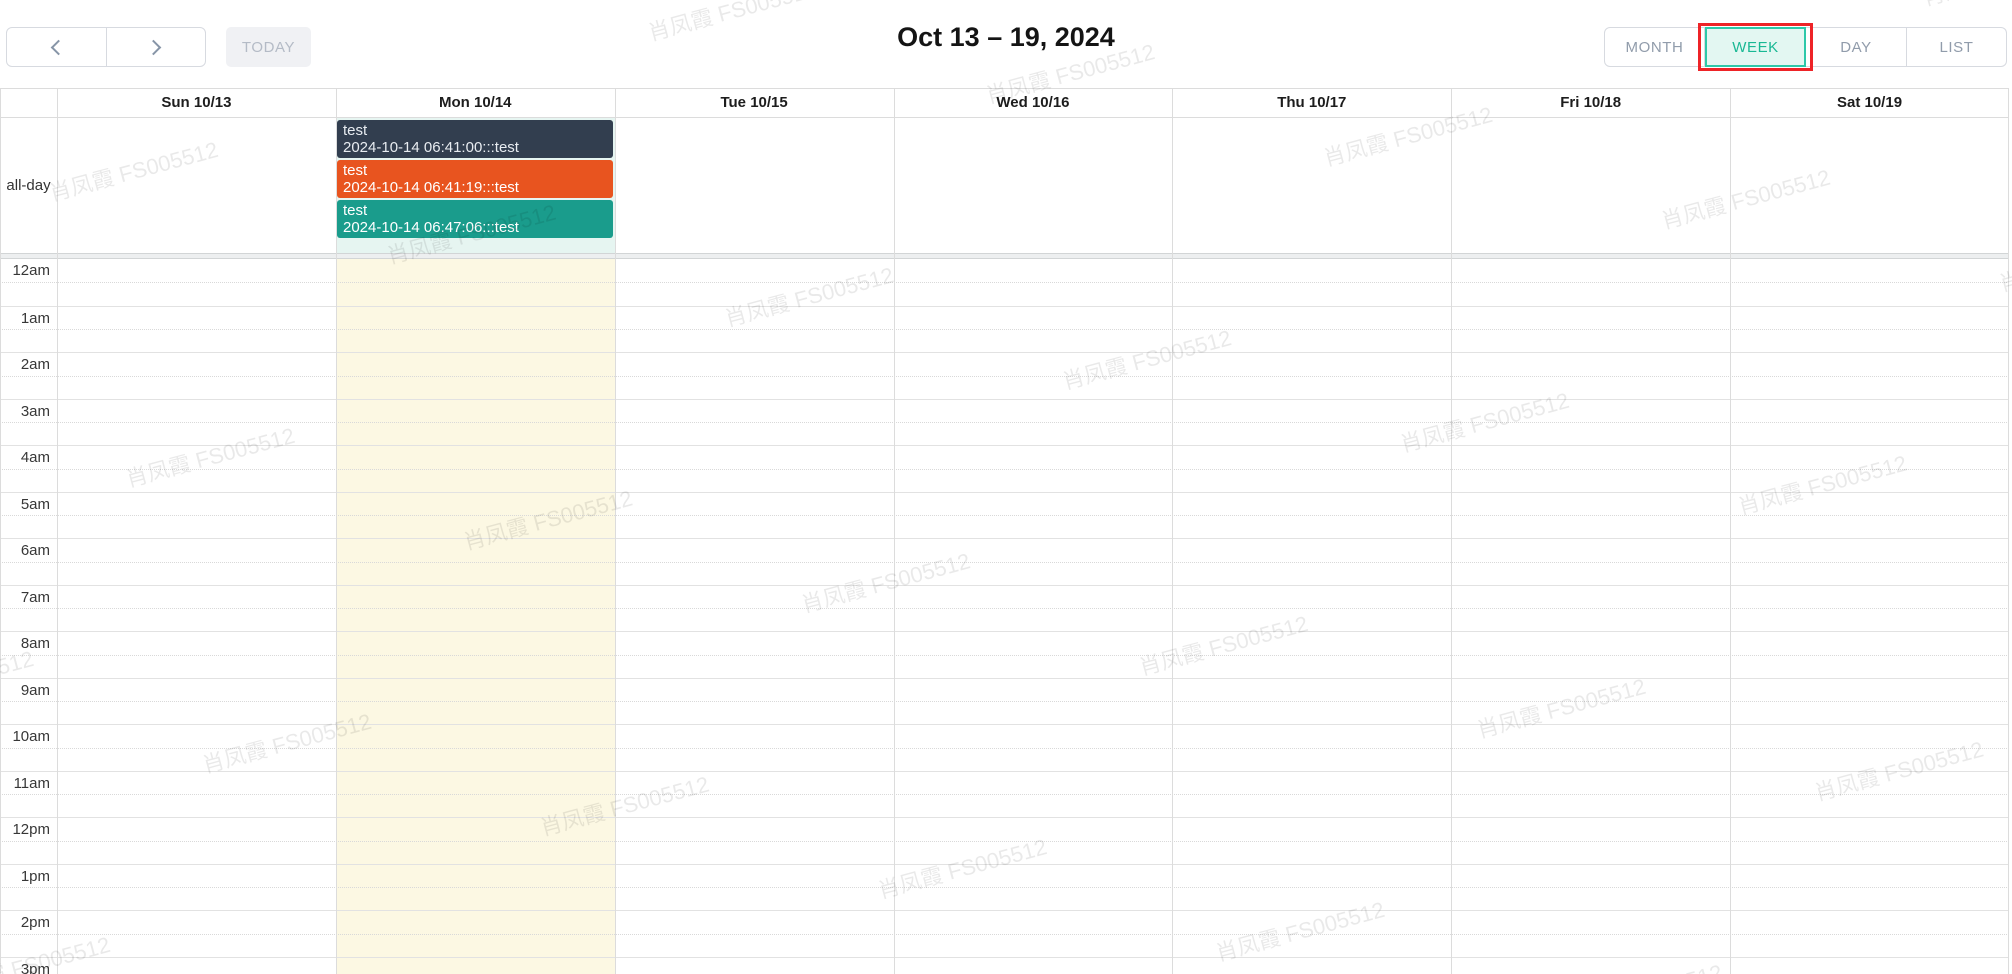 Image resolution: width=2012 pixels, height=974 pixels. Describe the element at coordinates (431, 227) in the screenshot. I see `event-time: 2024-10-14 06:47:06:::test` at that location.